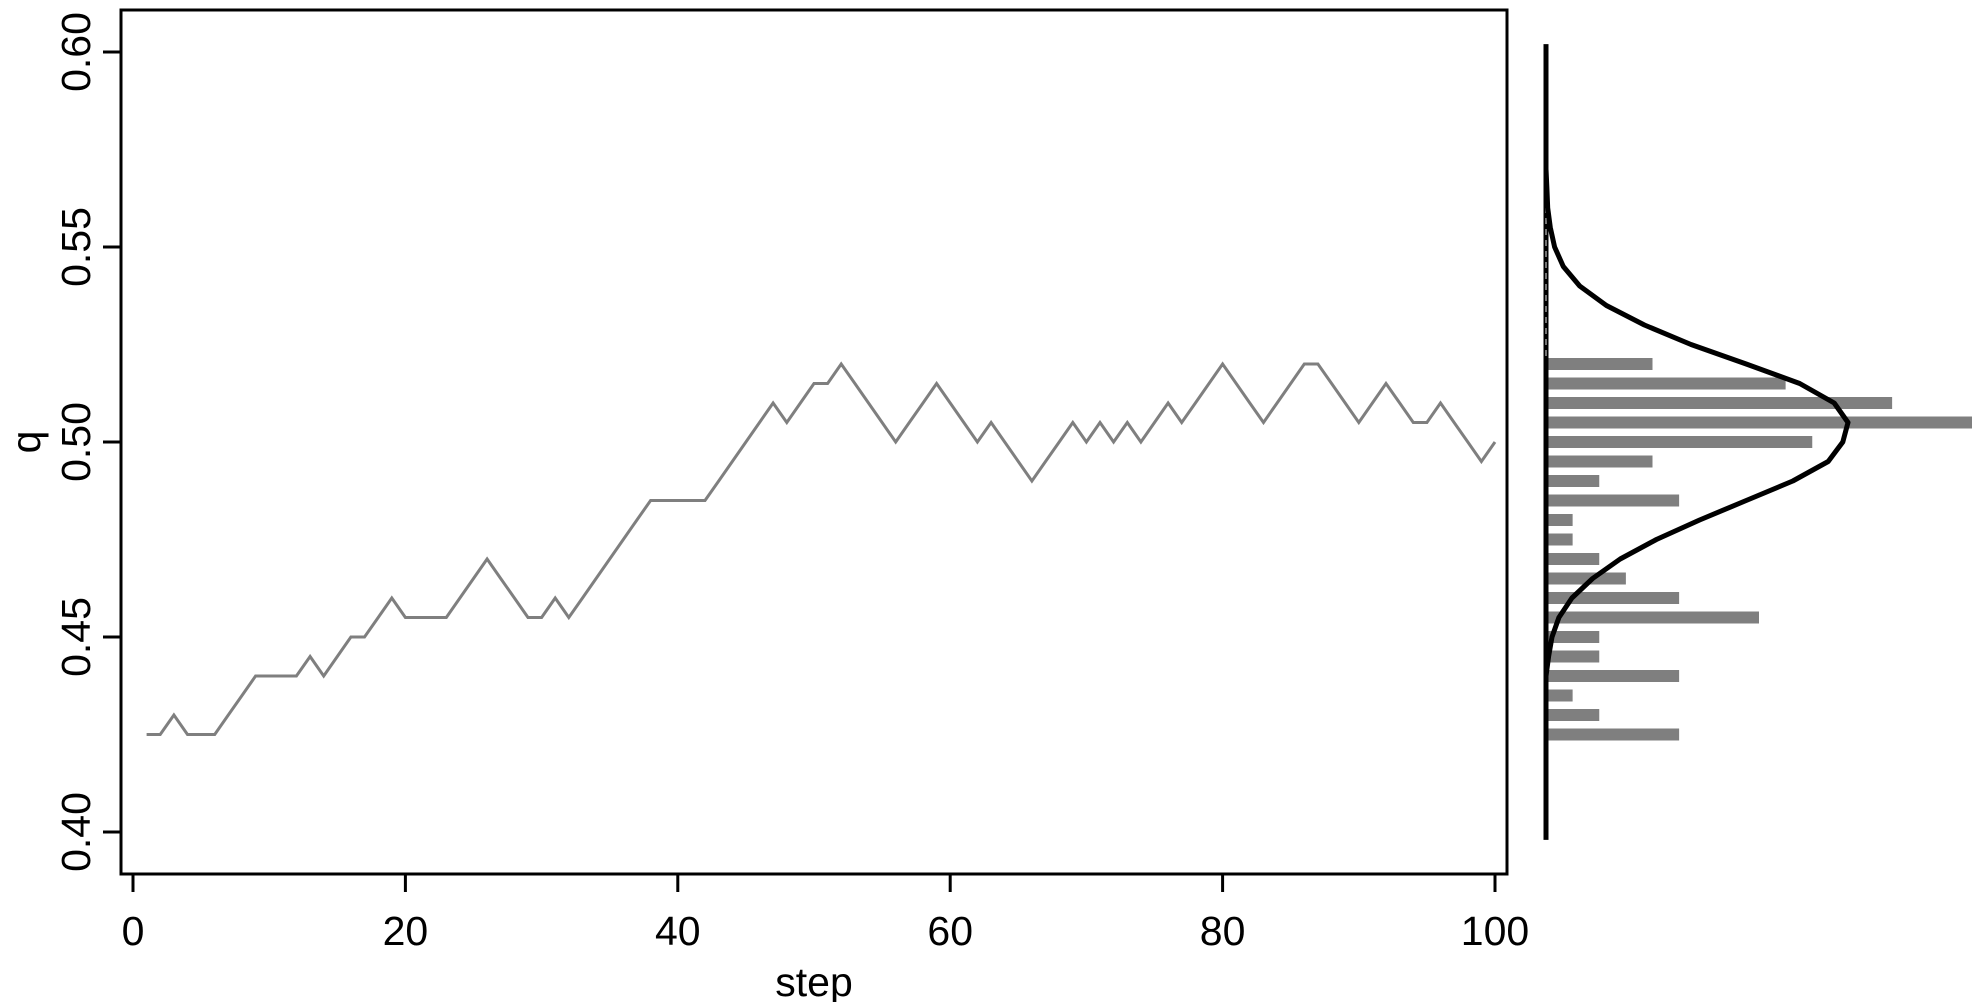  I want to click on x-tick-label: 60, so click(950, 931).